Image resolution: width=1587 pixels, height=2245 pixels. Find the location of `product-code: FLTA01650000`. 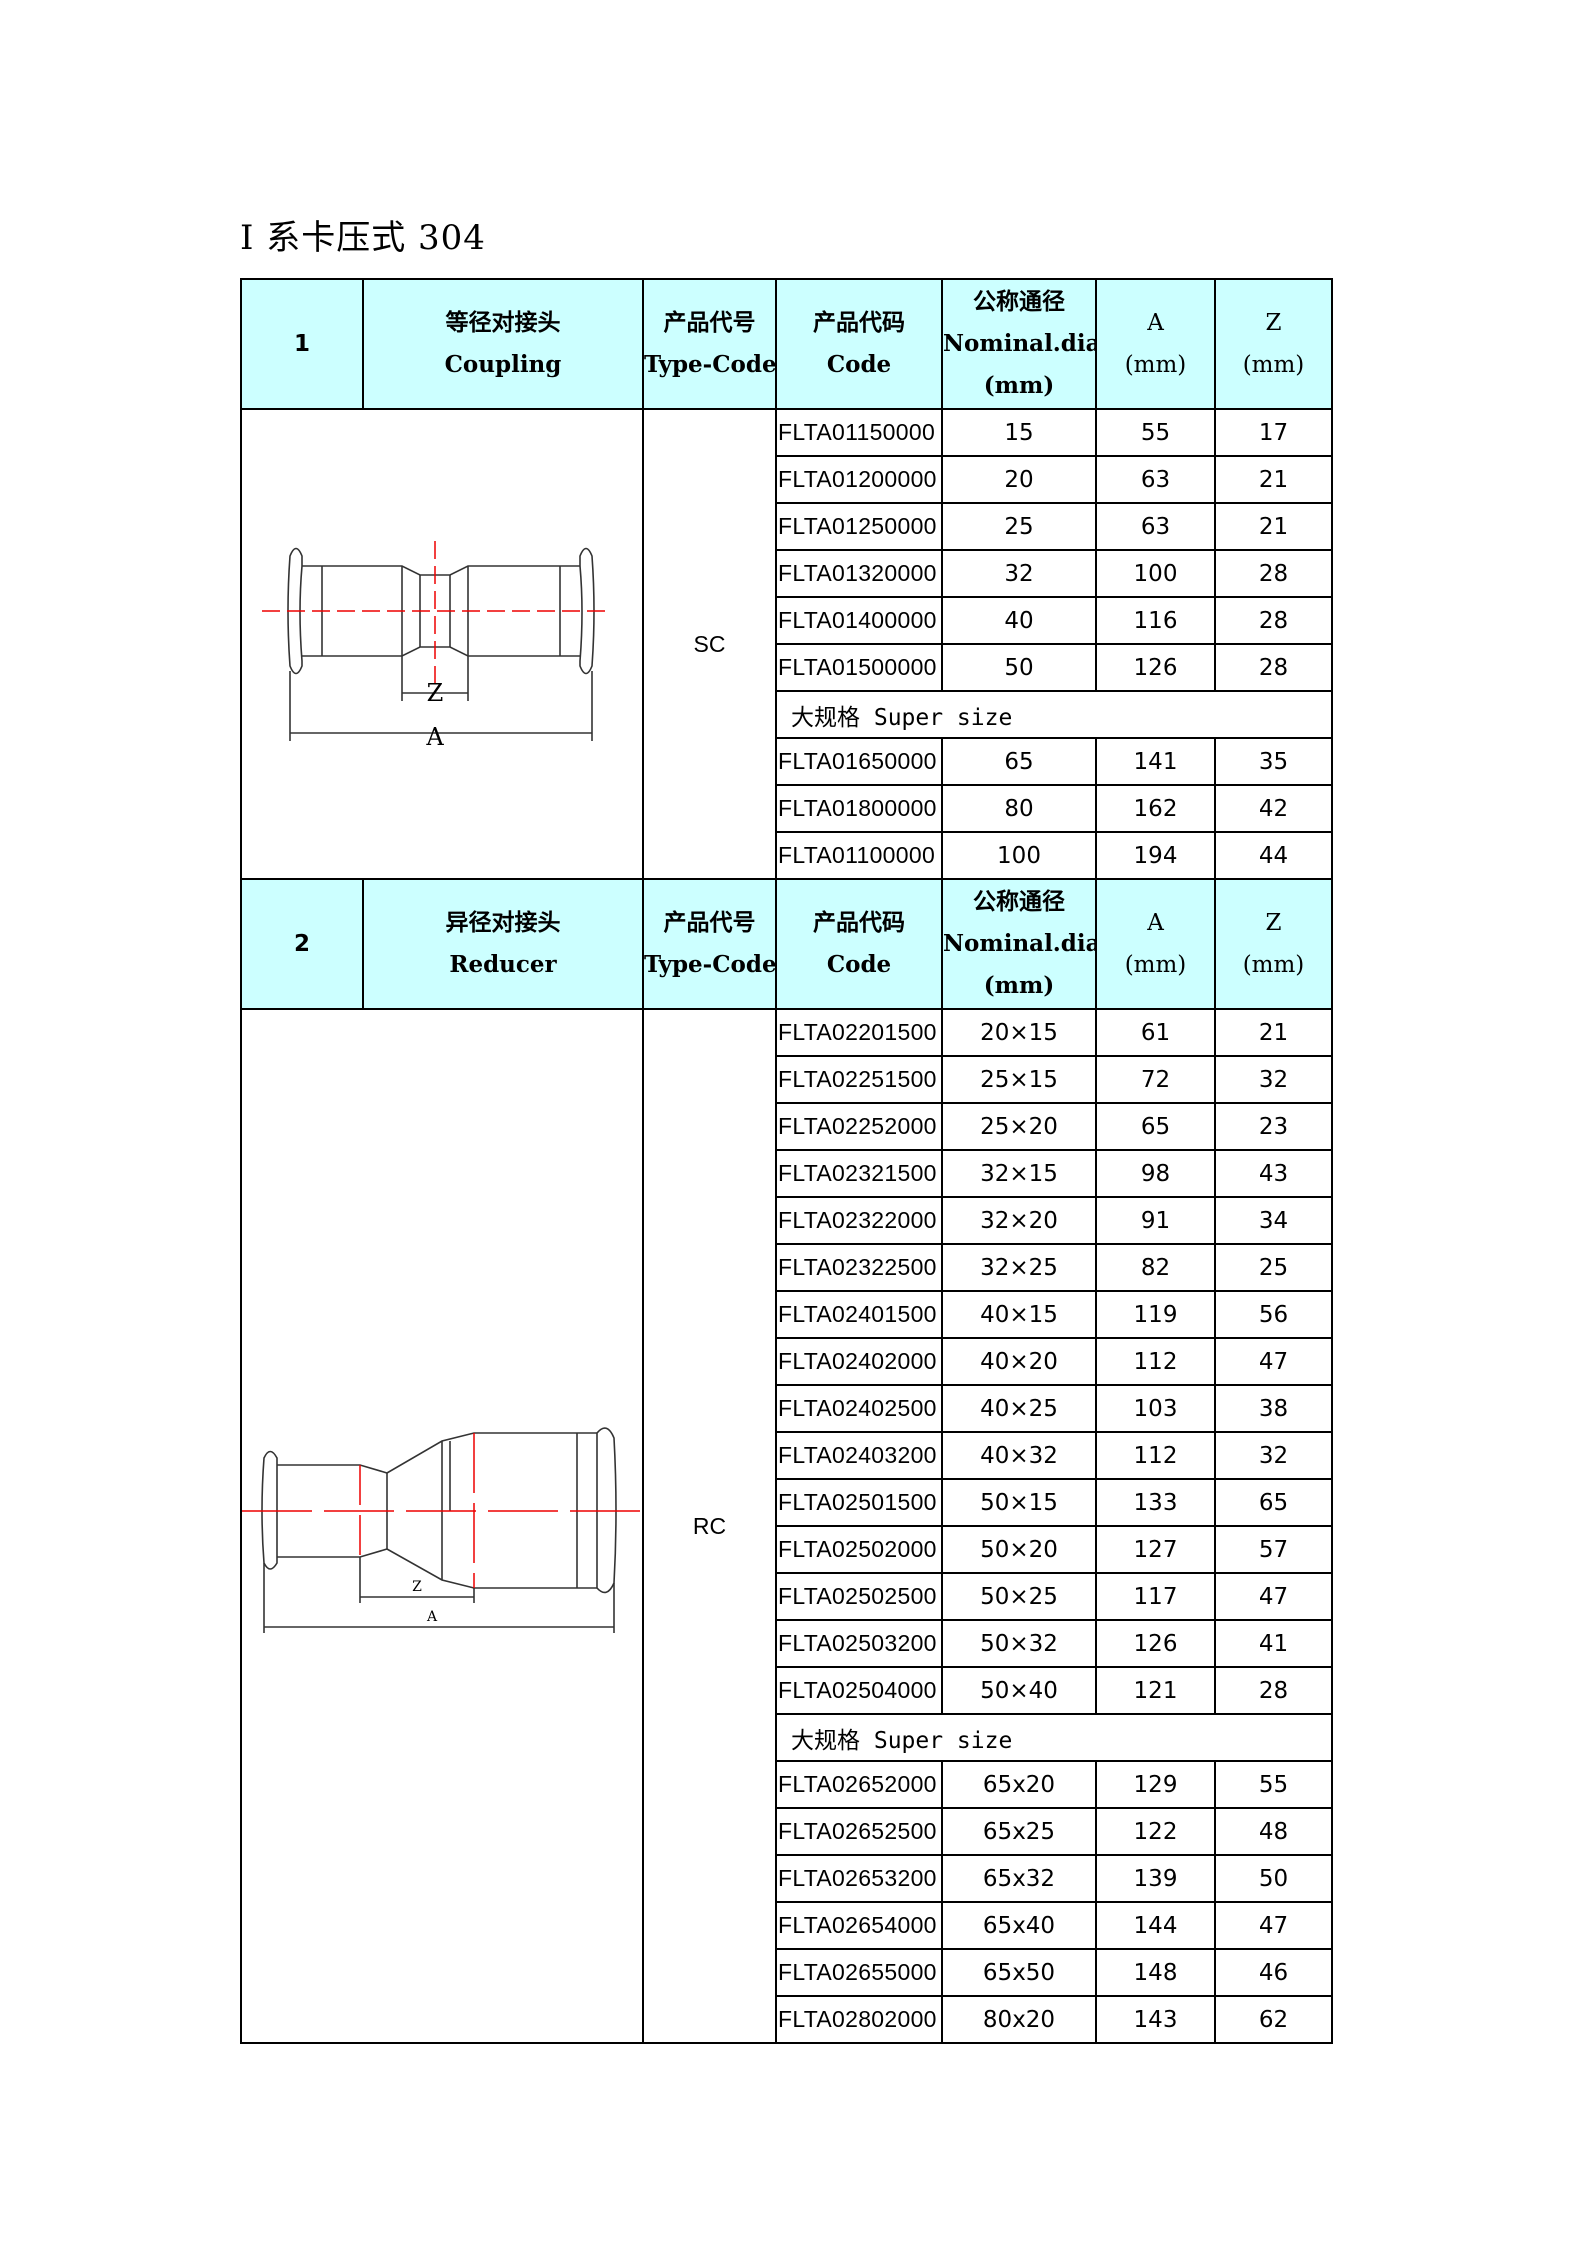

product-code: FLTA01650000 is located at coordinates (859, 761).